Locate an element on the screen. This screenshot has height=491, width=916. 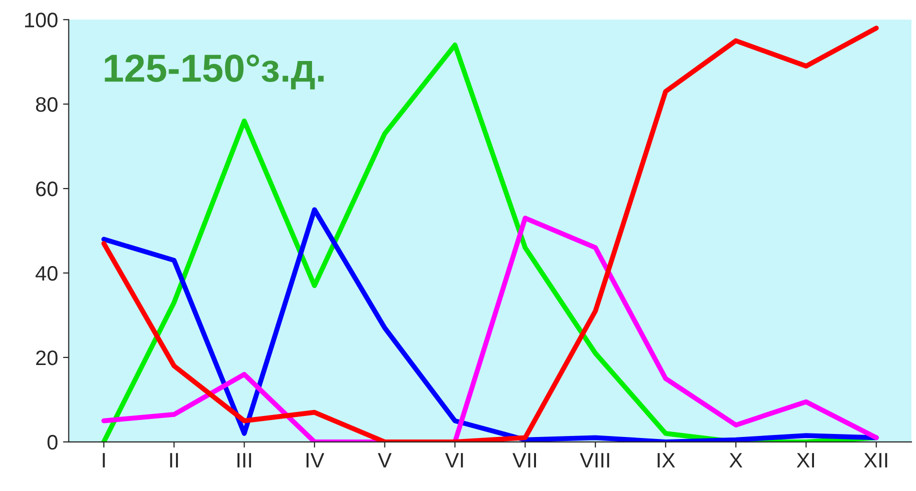
x-tick-label: II is located at coordinates (174, 460).